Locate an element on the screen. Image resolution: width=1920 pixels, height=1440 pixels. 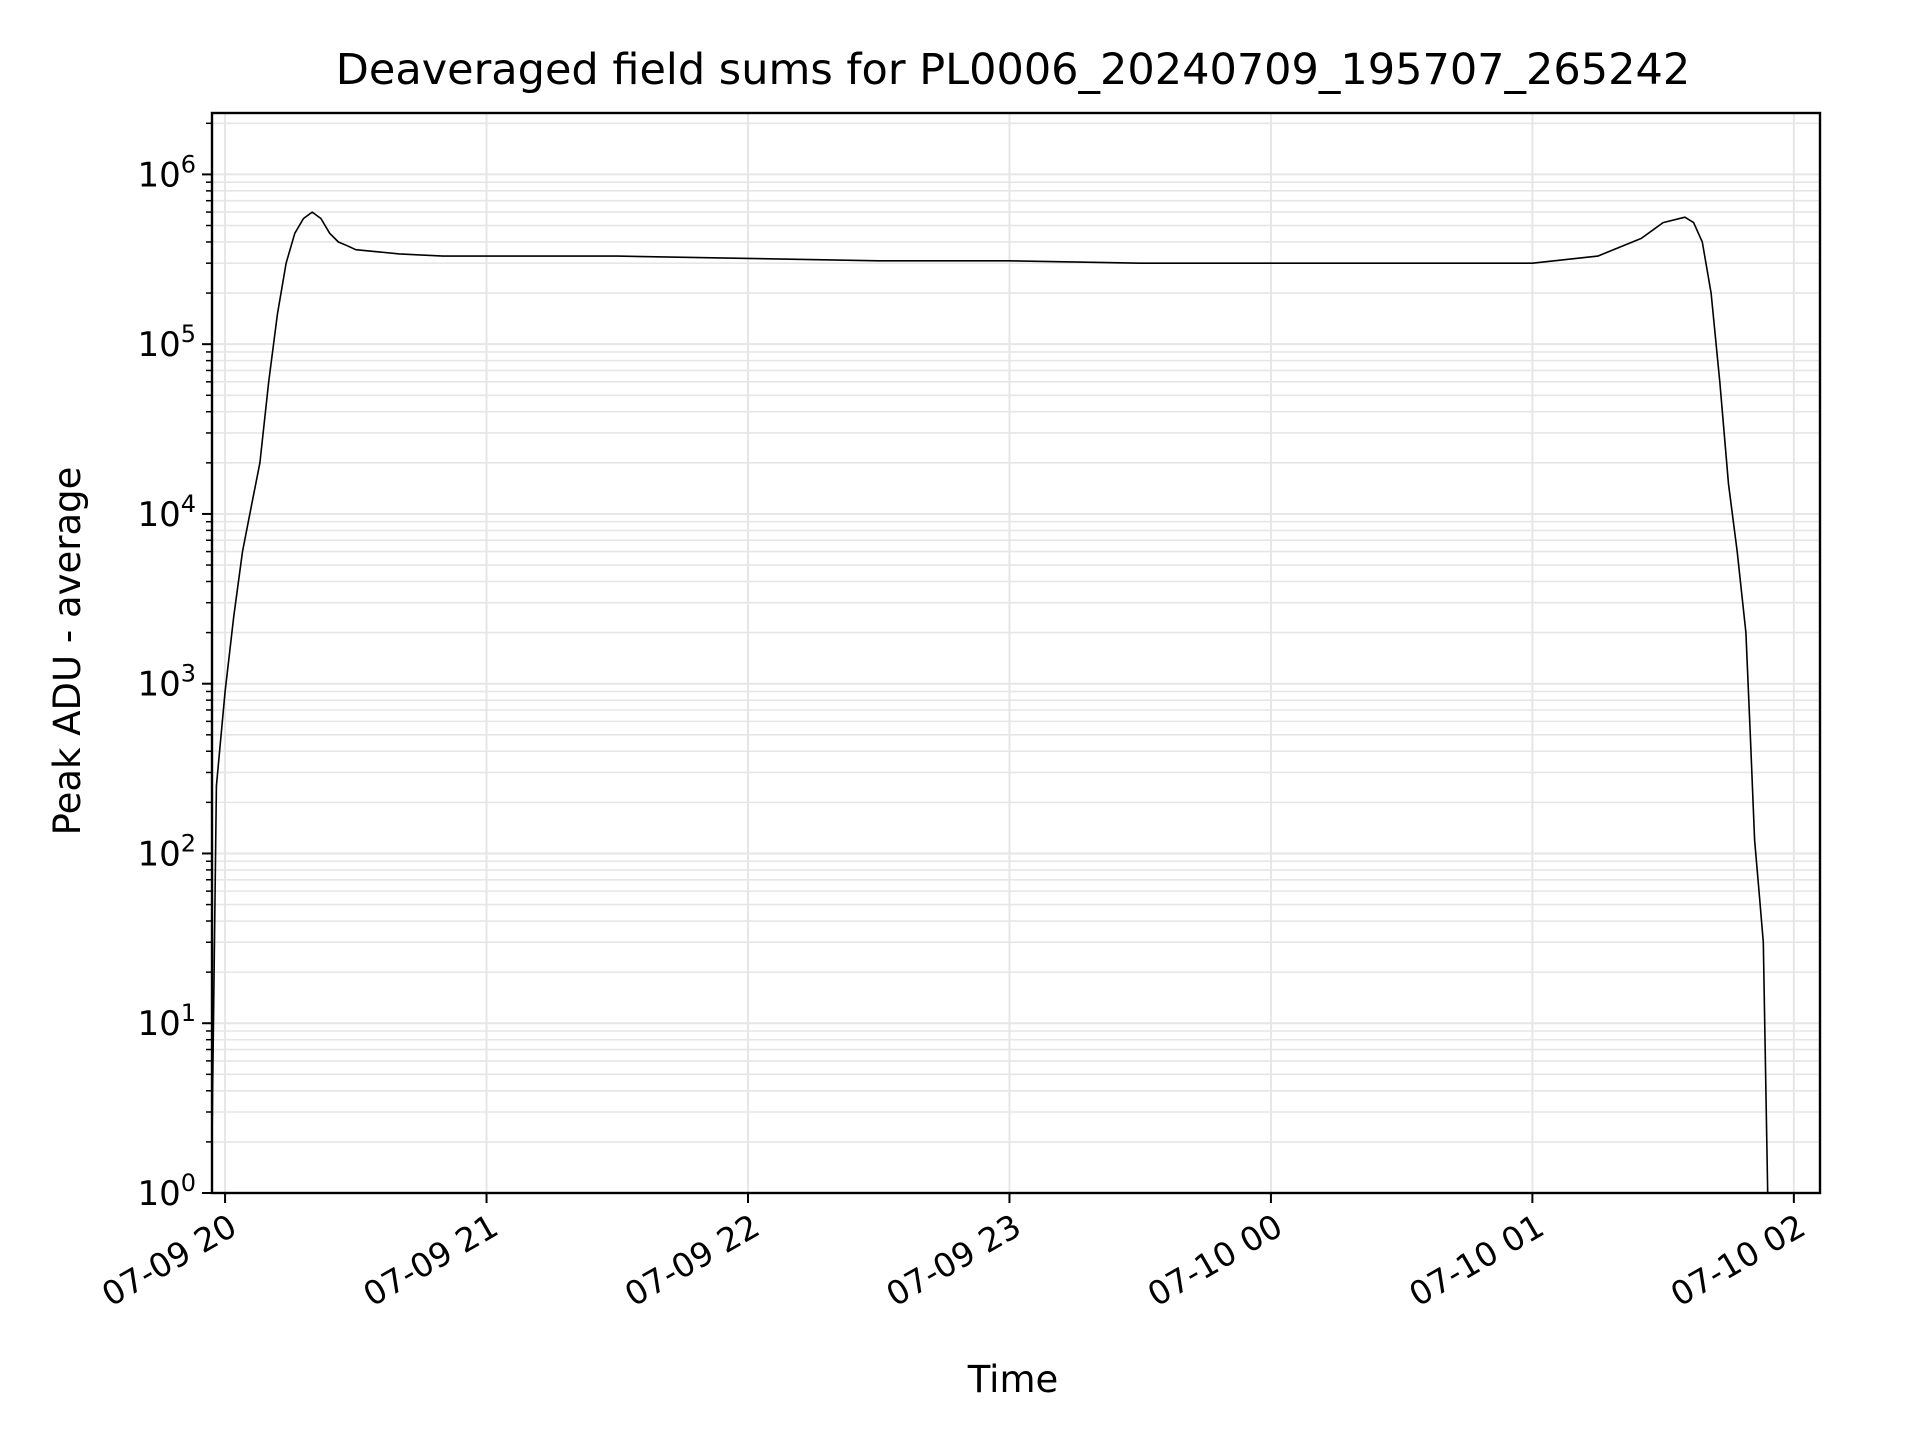
y-tick-label: 10⁴ is located at coordinates (166, 512).